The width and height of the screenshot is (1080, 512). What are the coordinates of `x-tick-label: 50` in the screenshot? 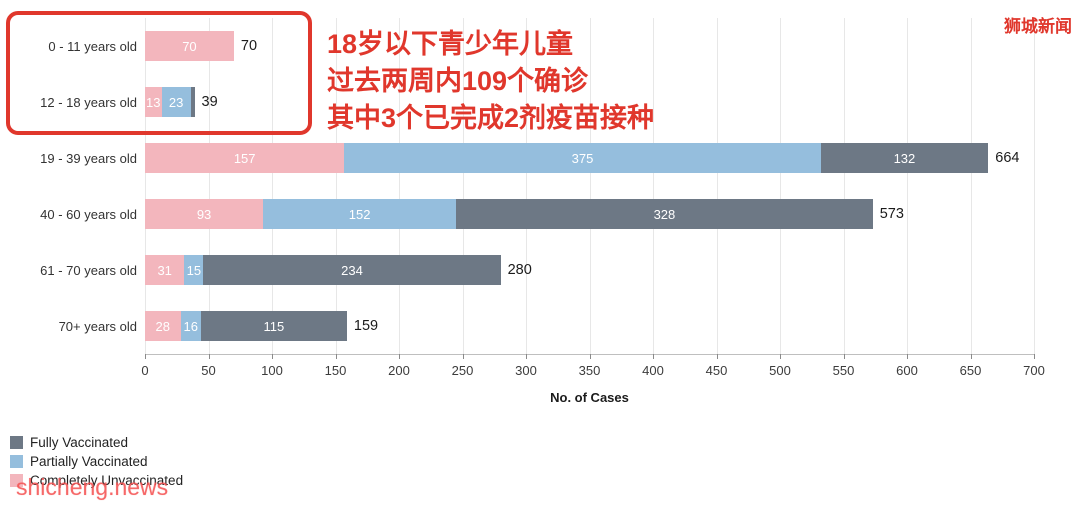 It's located at (208, 370).